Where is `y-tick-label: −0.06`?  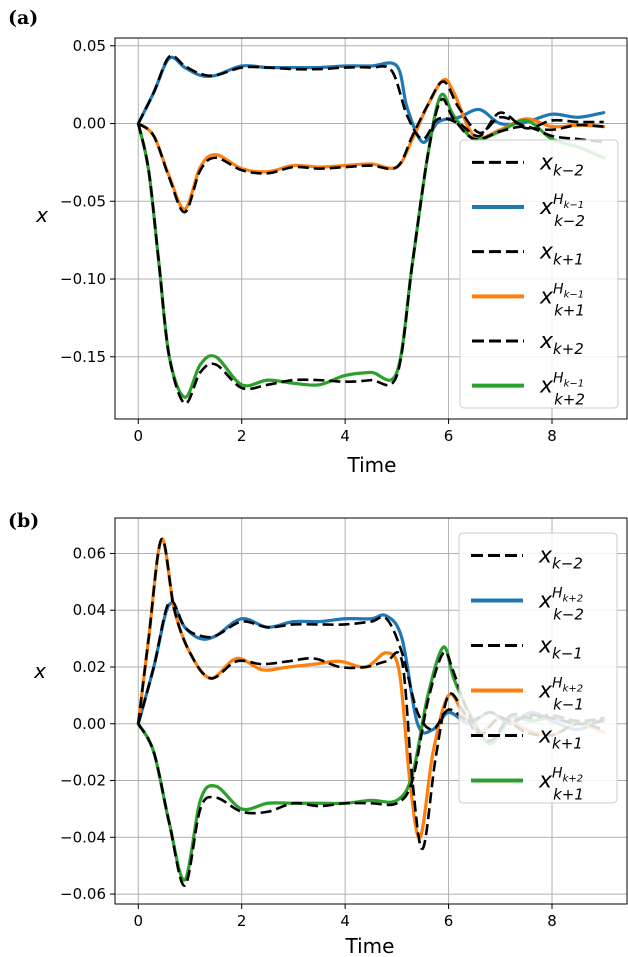
y-tick-label: −0.06 is located at coordinates (83, 894).